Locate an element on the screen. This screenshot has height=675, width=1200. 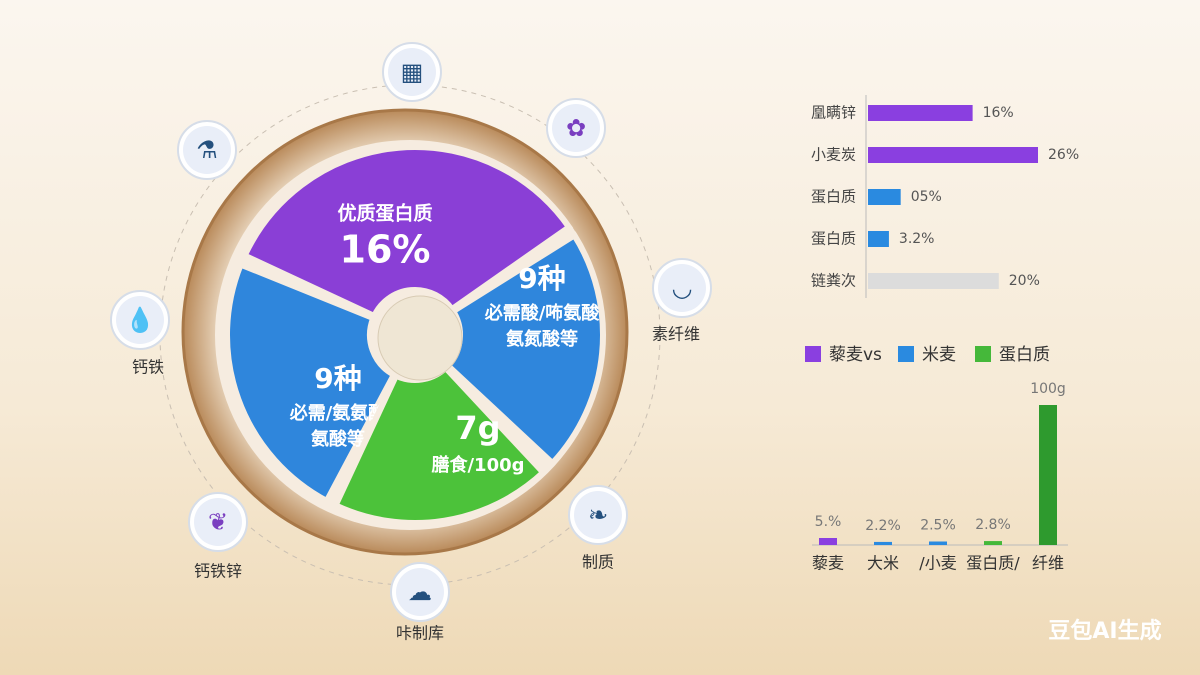
value-label: 16% is located at coordinates (998, 113).